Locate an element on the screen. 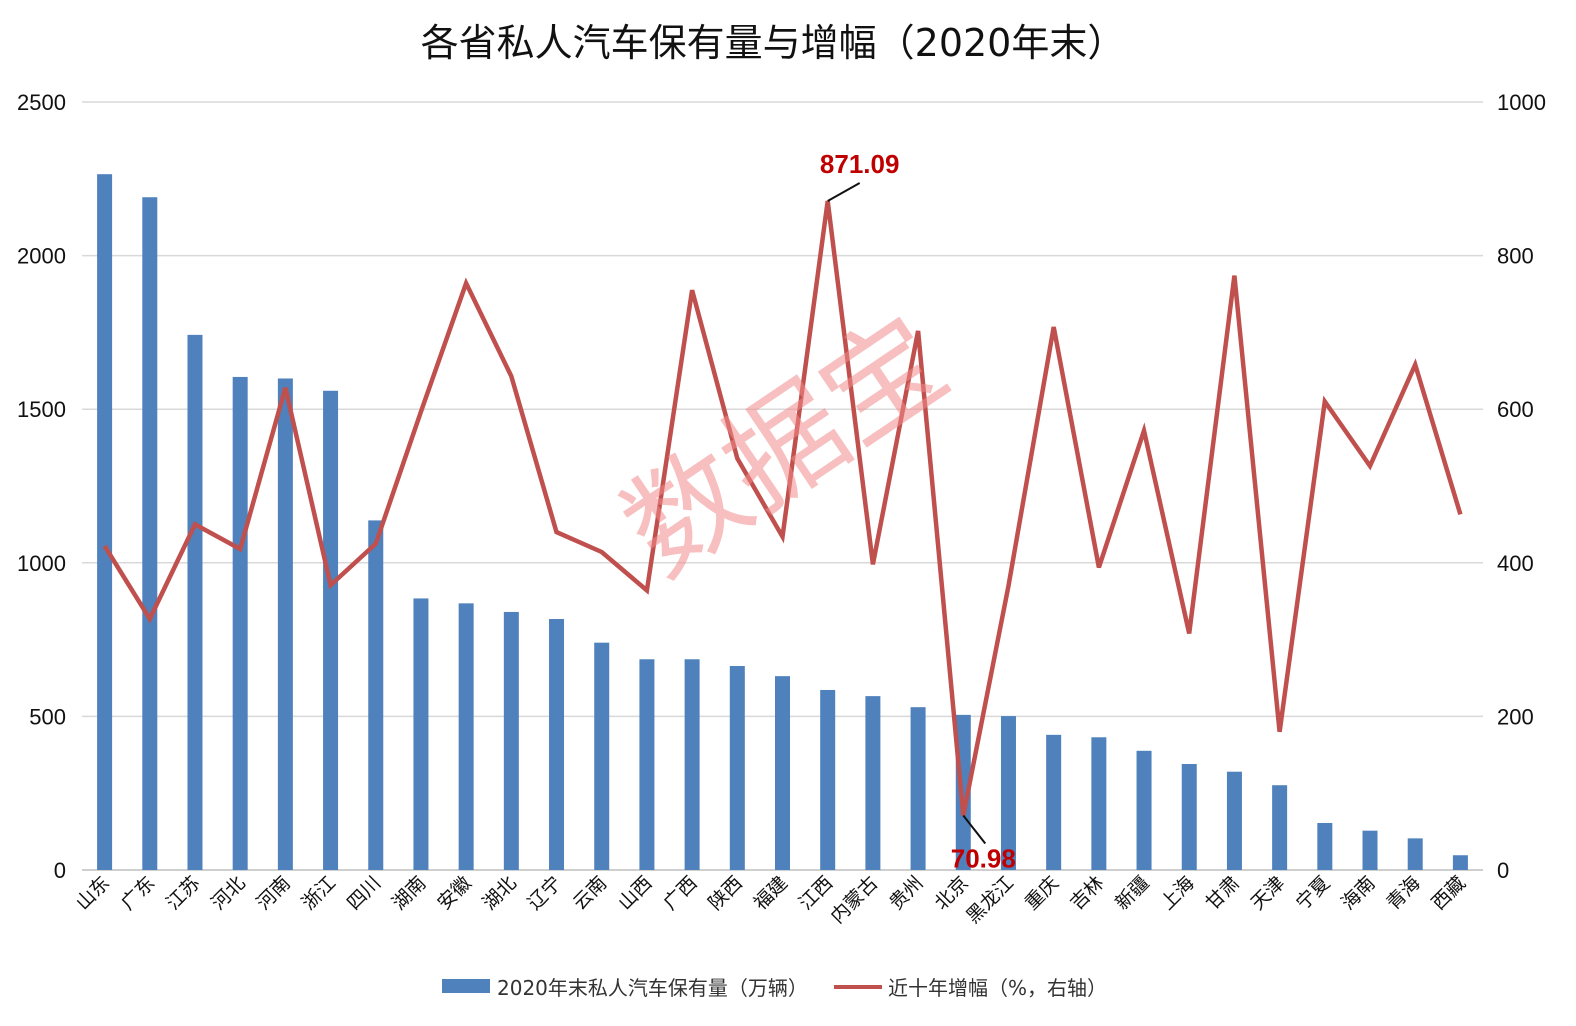  left-tick-label: 2000 is located at coordinates (41, 256).